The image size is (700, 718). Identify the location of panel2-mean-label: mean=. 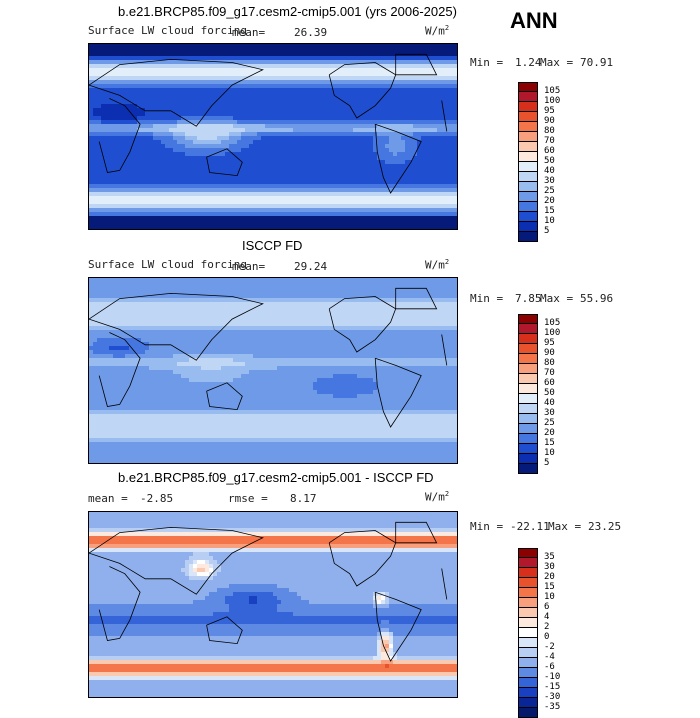
(249, 266).